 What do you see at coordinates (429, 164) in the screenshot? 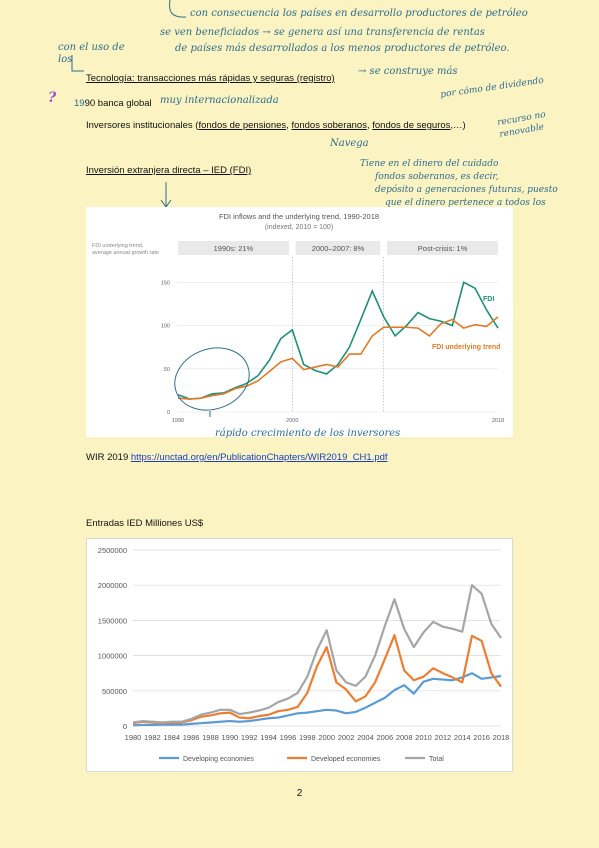
I see `annotation-fondo-1: Tiene en el dinero del cuidado` at bounding box center [429, 164].